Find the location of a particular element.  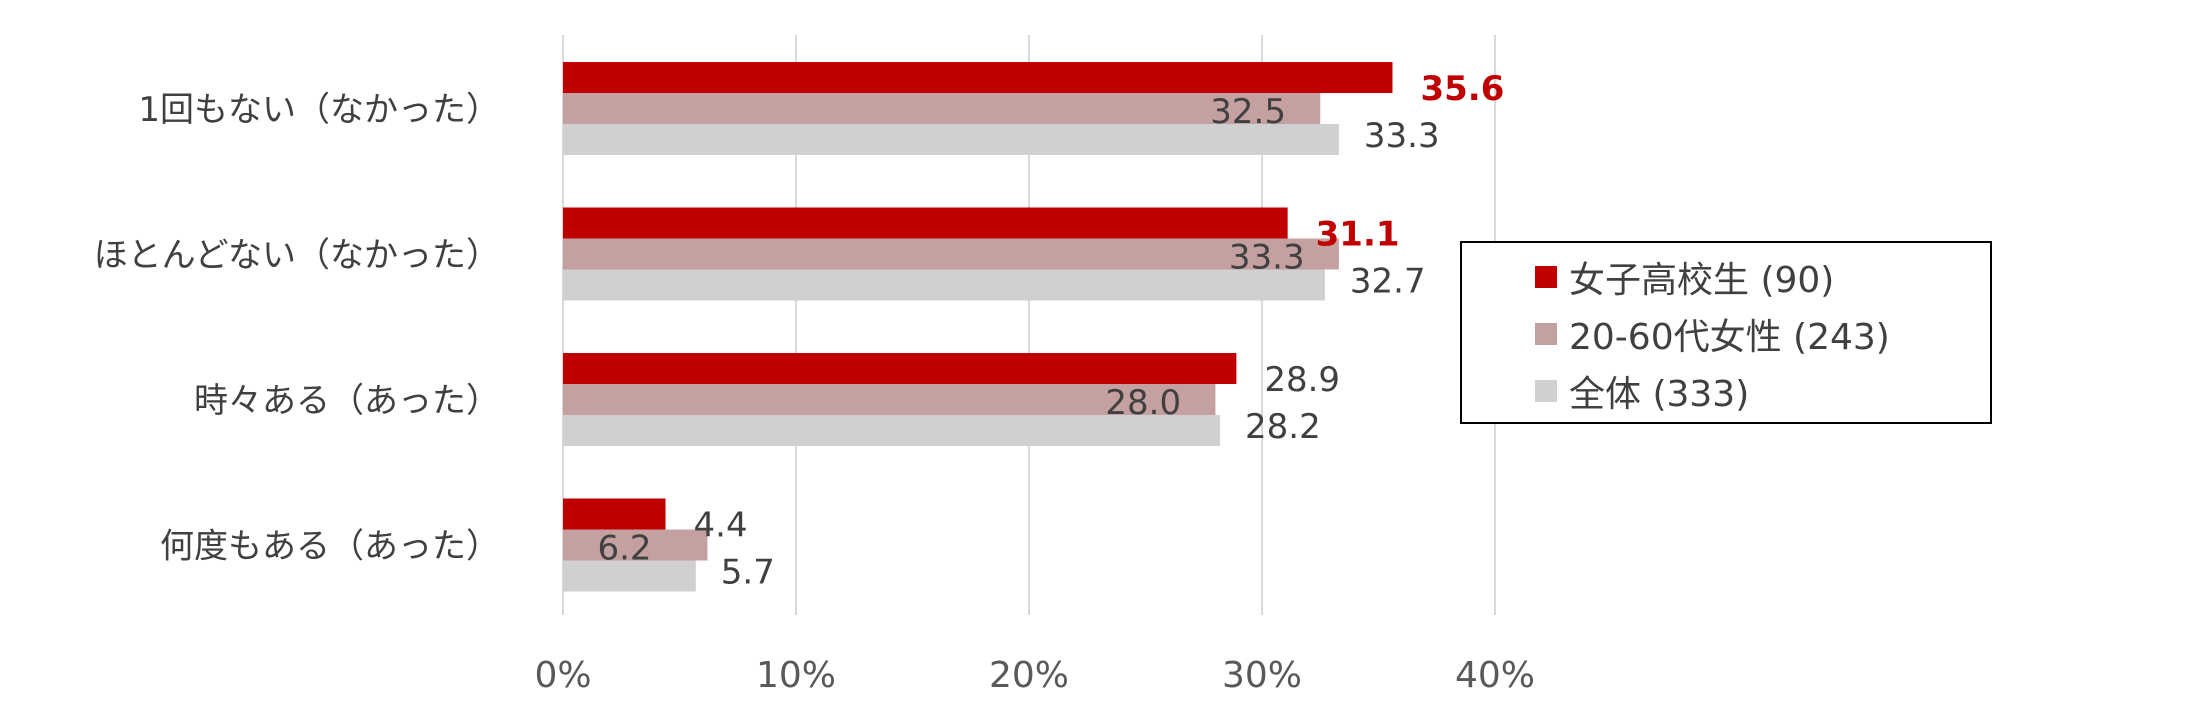

category-label: 時々ある（あった） is located at coordinates (347, 401).